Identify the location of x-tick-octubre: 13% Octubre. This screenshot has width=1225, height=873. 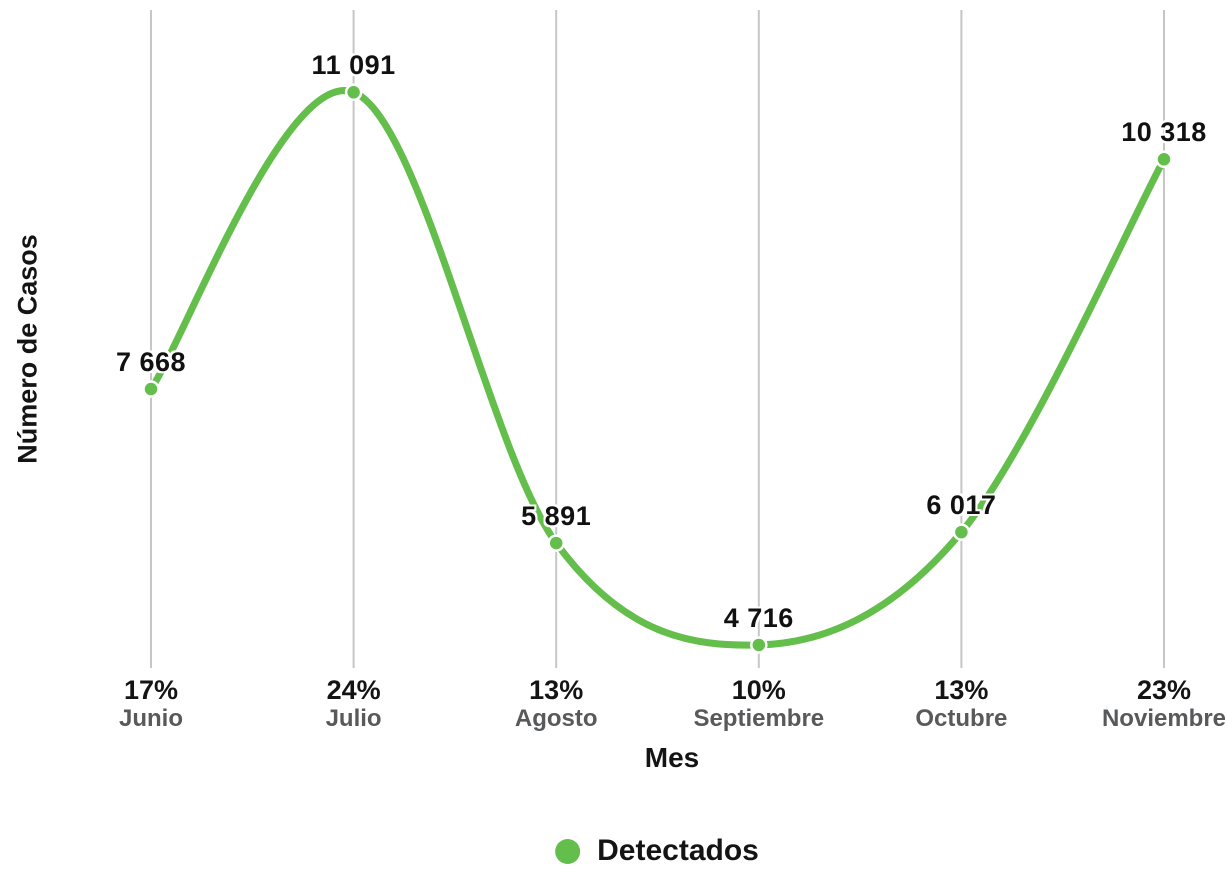
(961, 704).